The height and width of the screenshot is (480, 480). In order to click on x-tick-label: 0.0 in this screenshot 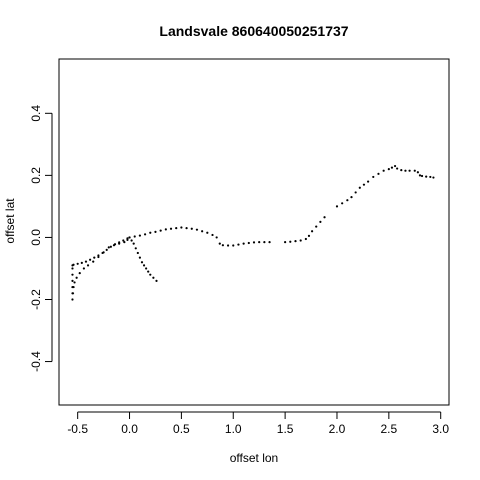, I will do `click(129, 429)`.